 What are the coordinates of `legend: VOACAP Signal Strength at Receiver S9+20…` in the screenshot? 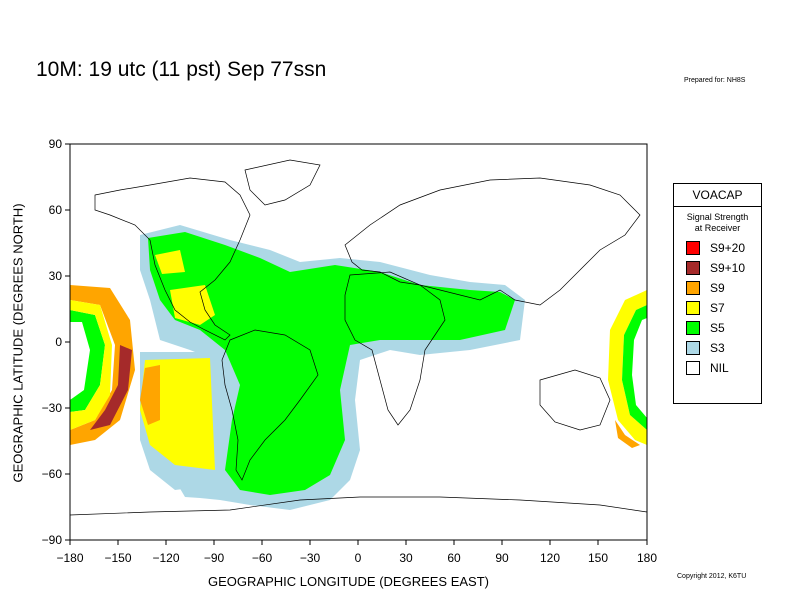 It's located at (717, 293).